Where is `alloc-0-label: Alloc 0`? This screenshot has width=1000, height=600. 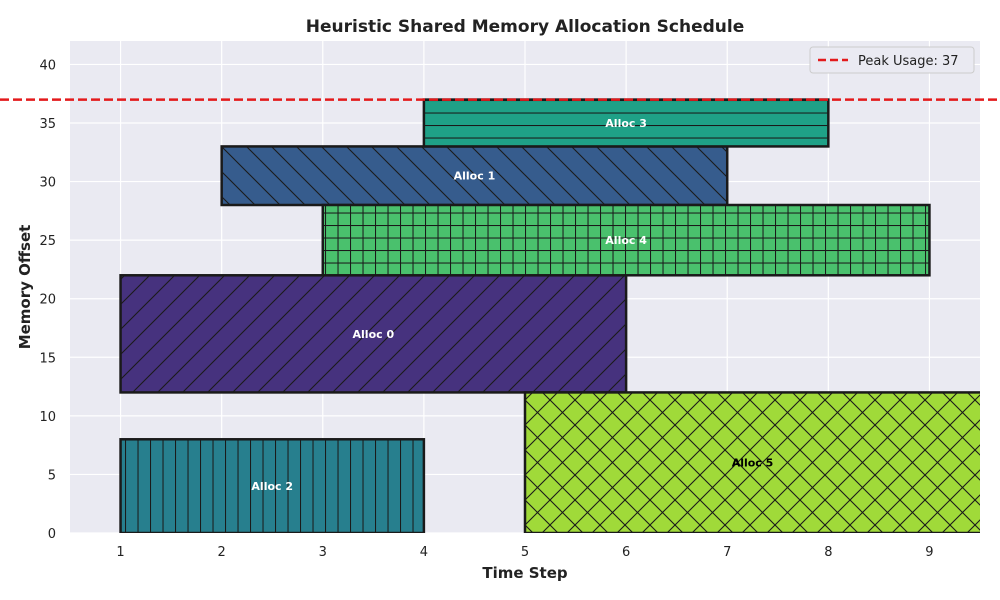 alloc-0-label: Alloc 0 is located at coordinates (374, 334).